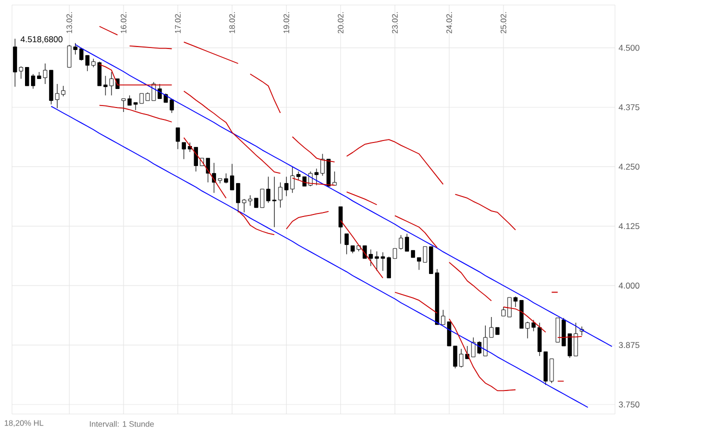 The image size is (721, 430). I want to click on y-tick-label: 4.375, so click(629, 107).